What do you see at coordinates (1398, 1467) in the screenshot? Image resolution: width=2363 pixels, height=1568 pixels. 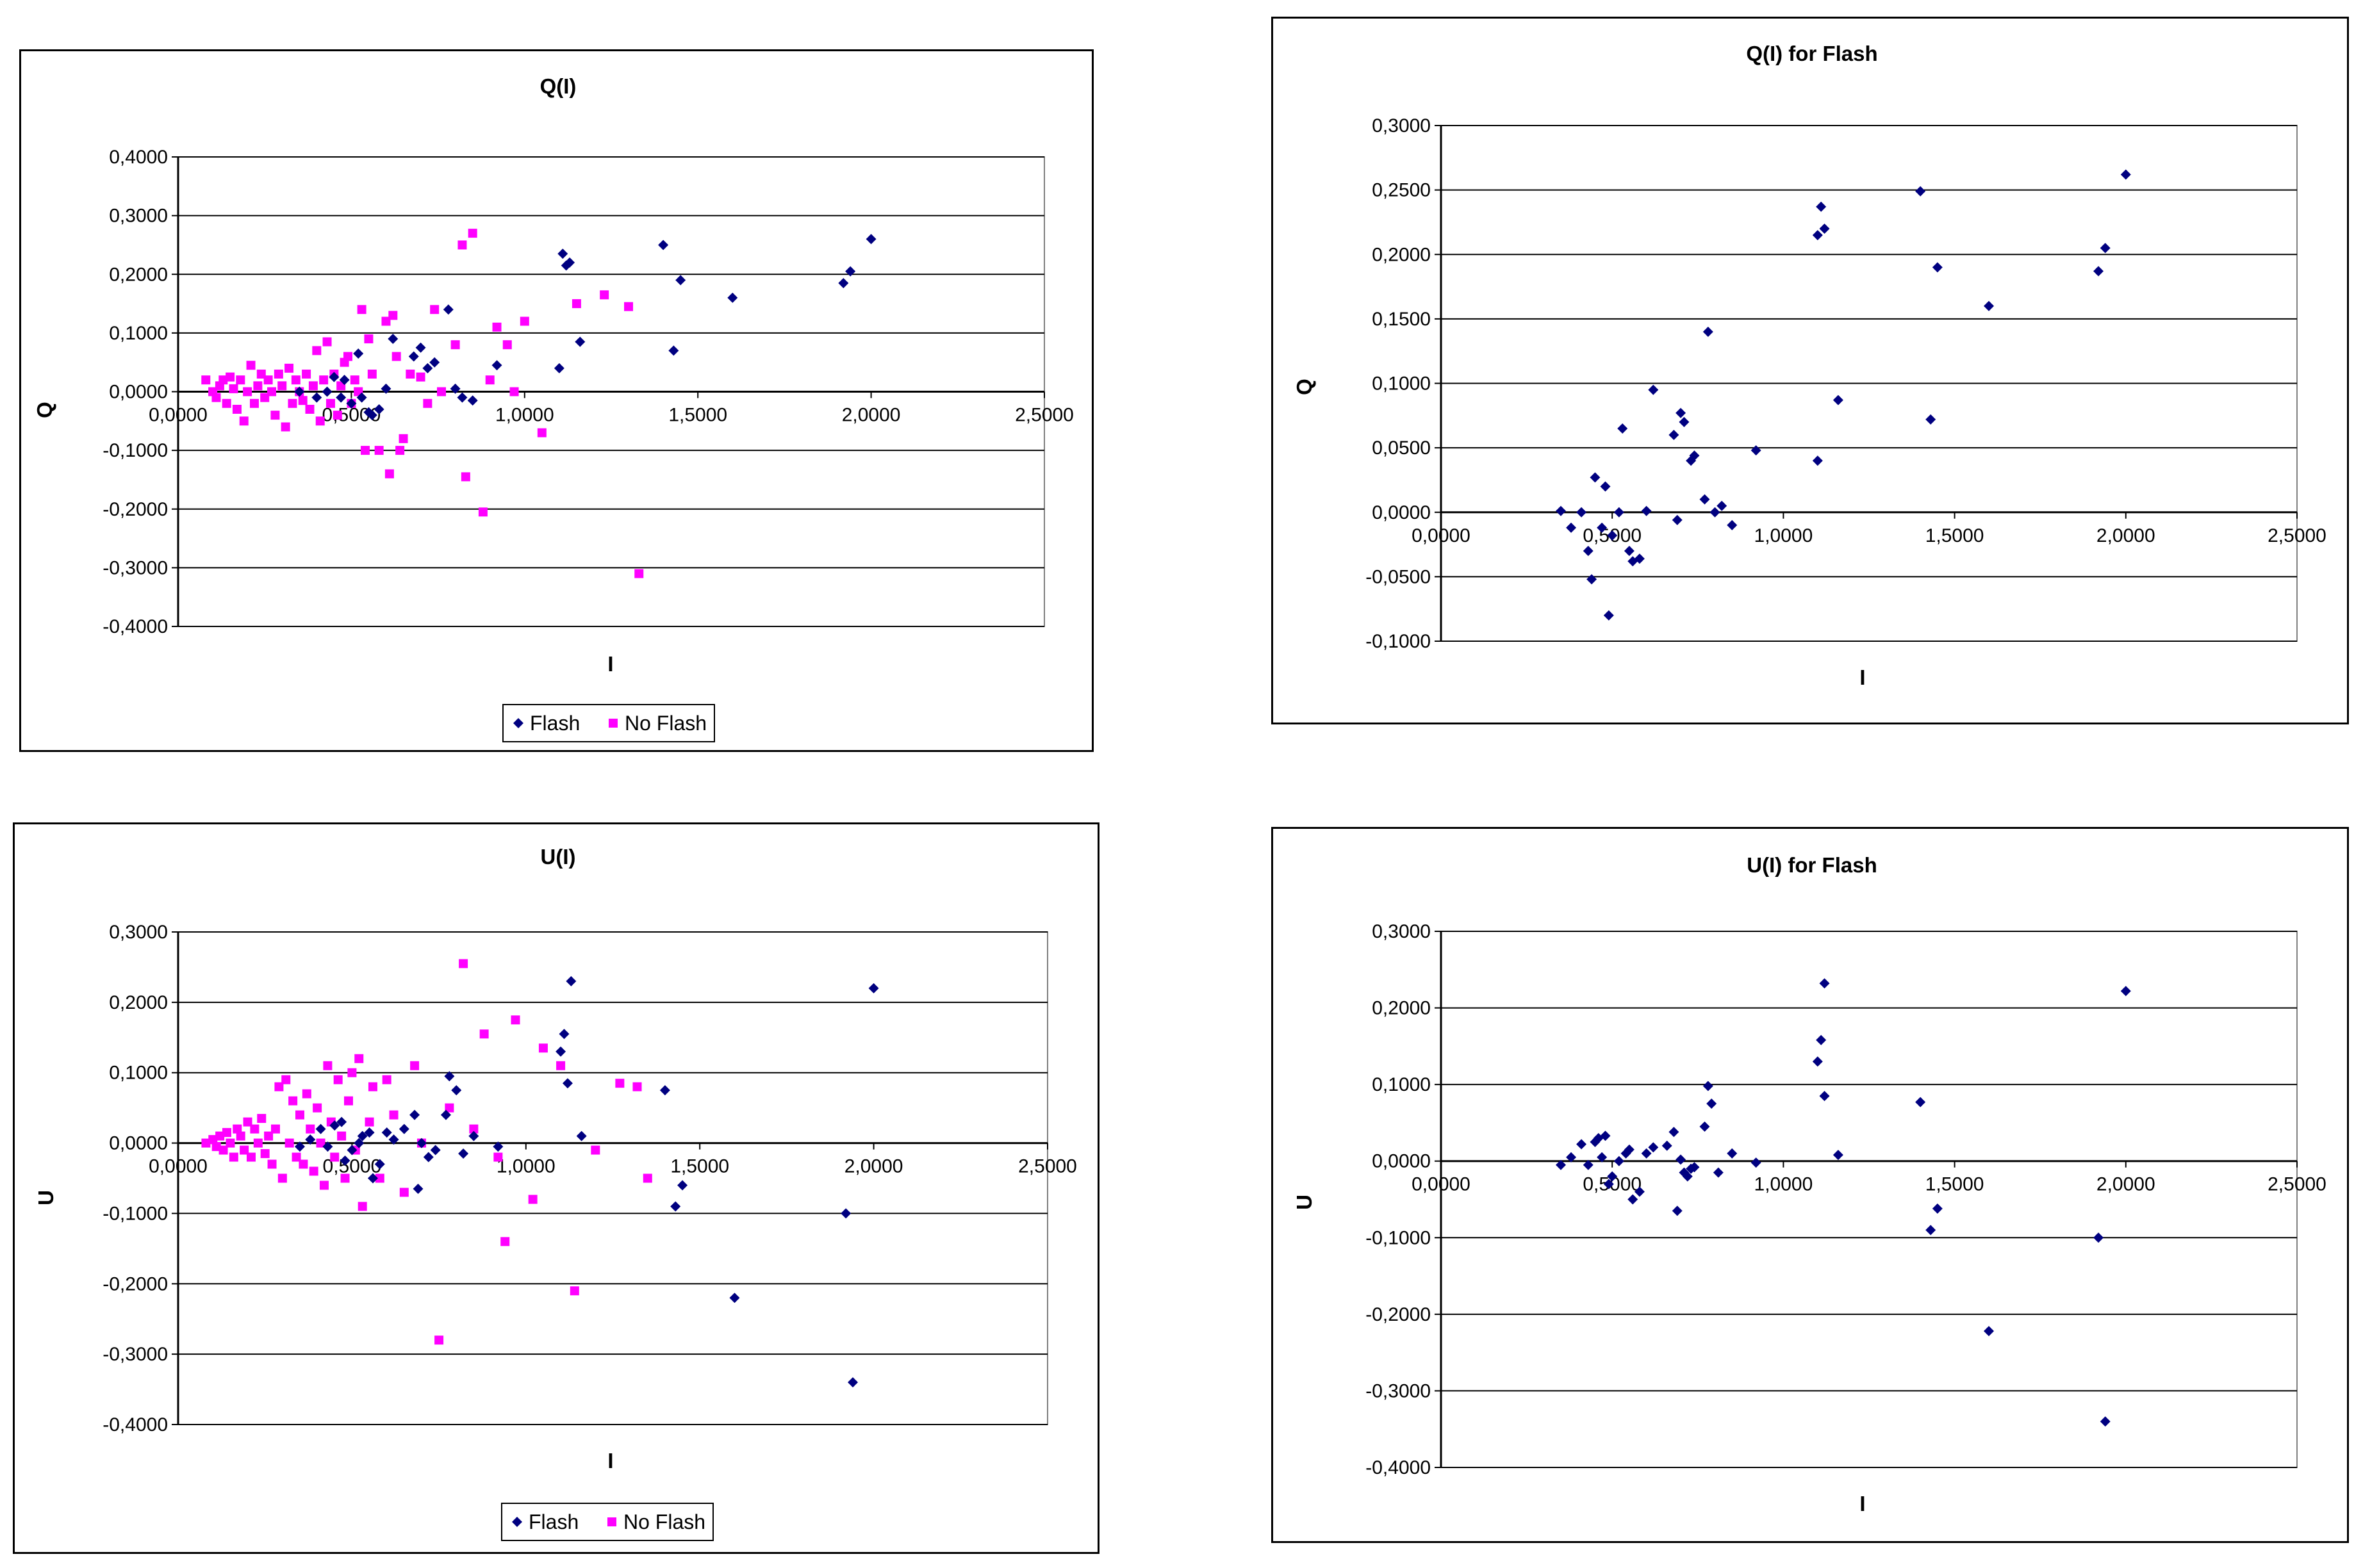 I see `y-tick-label: -0,4000` at bounding box center [1398, 1467].